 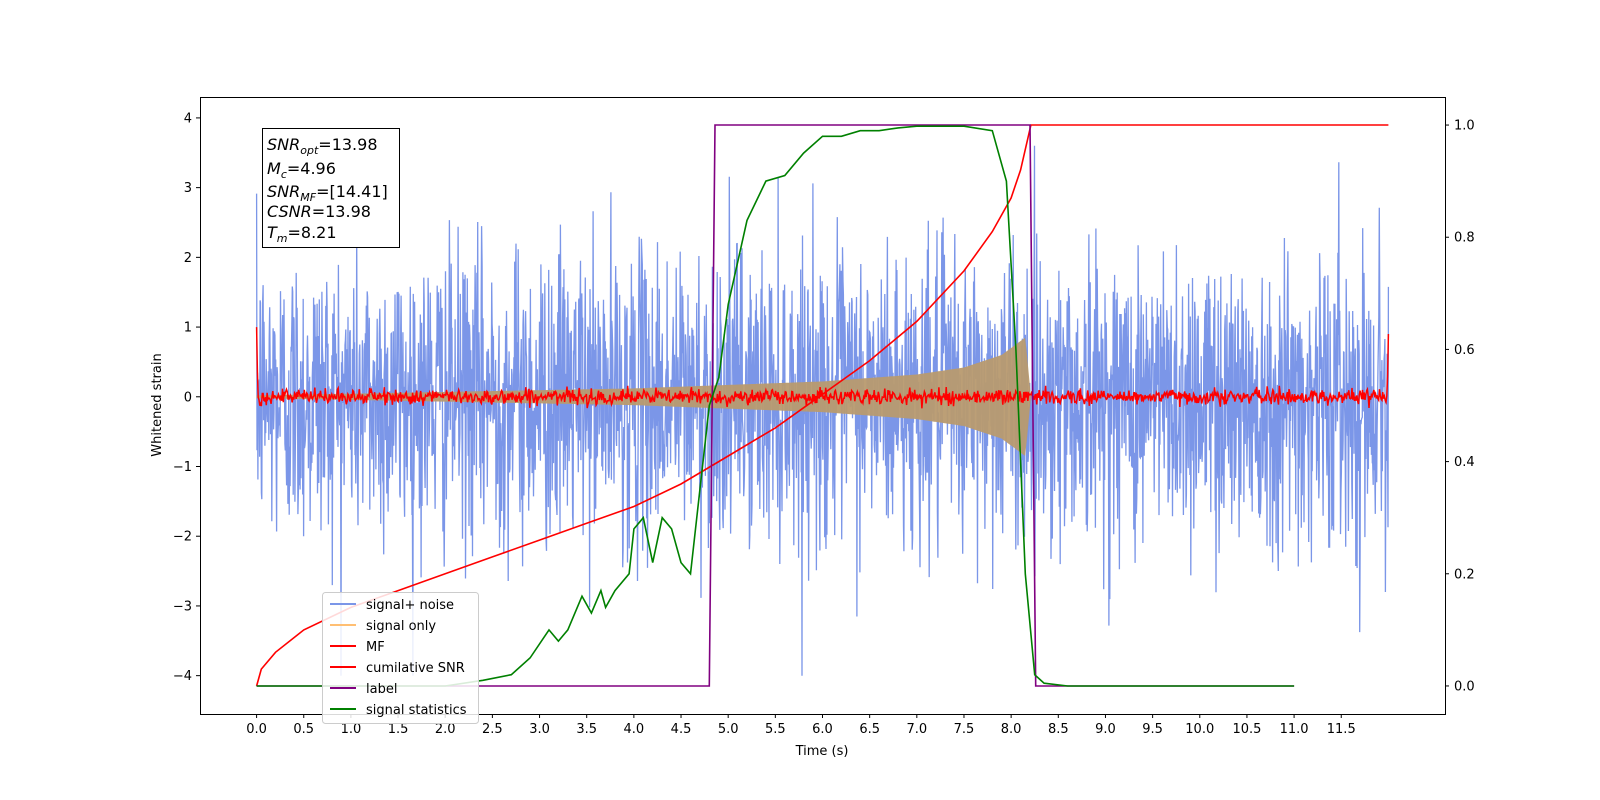 I want to click on x-tick-label: 5.0, so click(x=728, y=729).